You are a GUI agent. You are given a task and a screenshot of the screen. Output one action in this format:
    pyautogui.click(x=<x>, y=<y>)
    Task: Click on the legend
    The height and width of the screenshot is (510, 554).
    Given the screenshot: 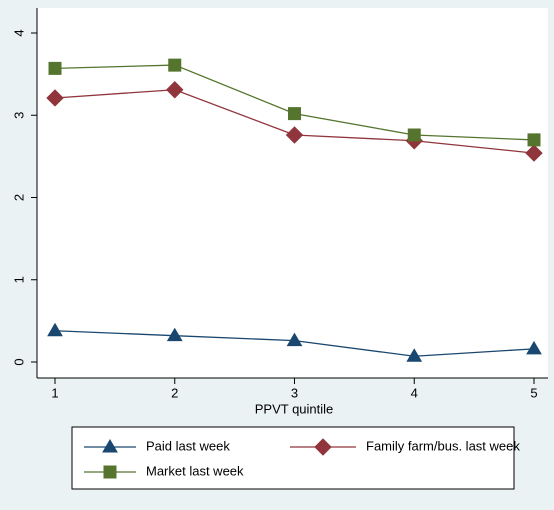 What is the action you would take?
    pyautogui.click(x=293, y=458)
    